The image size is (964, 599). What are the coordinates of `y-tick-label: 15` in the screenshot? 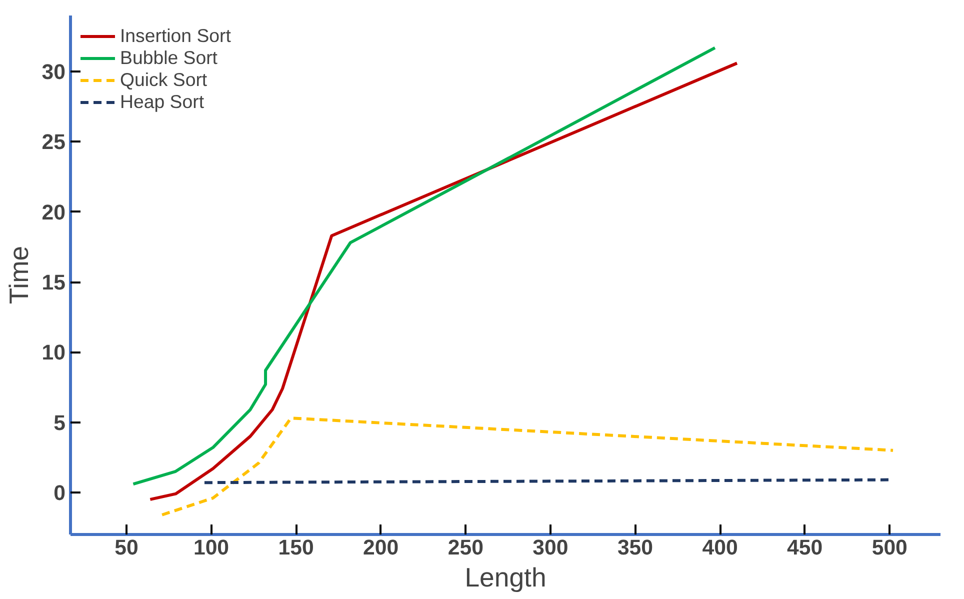 It's located at (54, 282).